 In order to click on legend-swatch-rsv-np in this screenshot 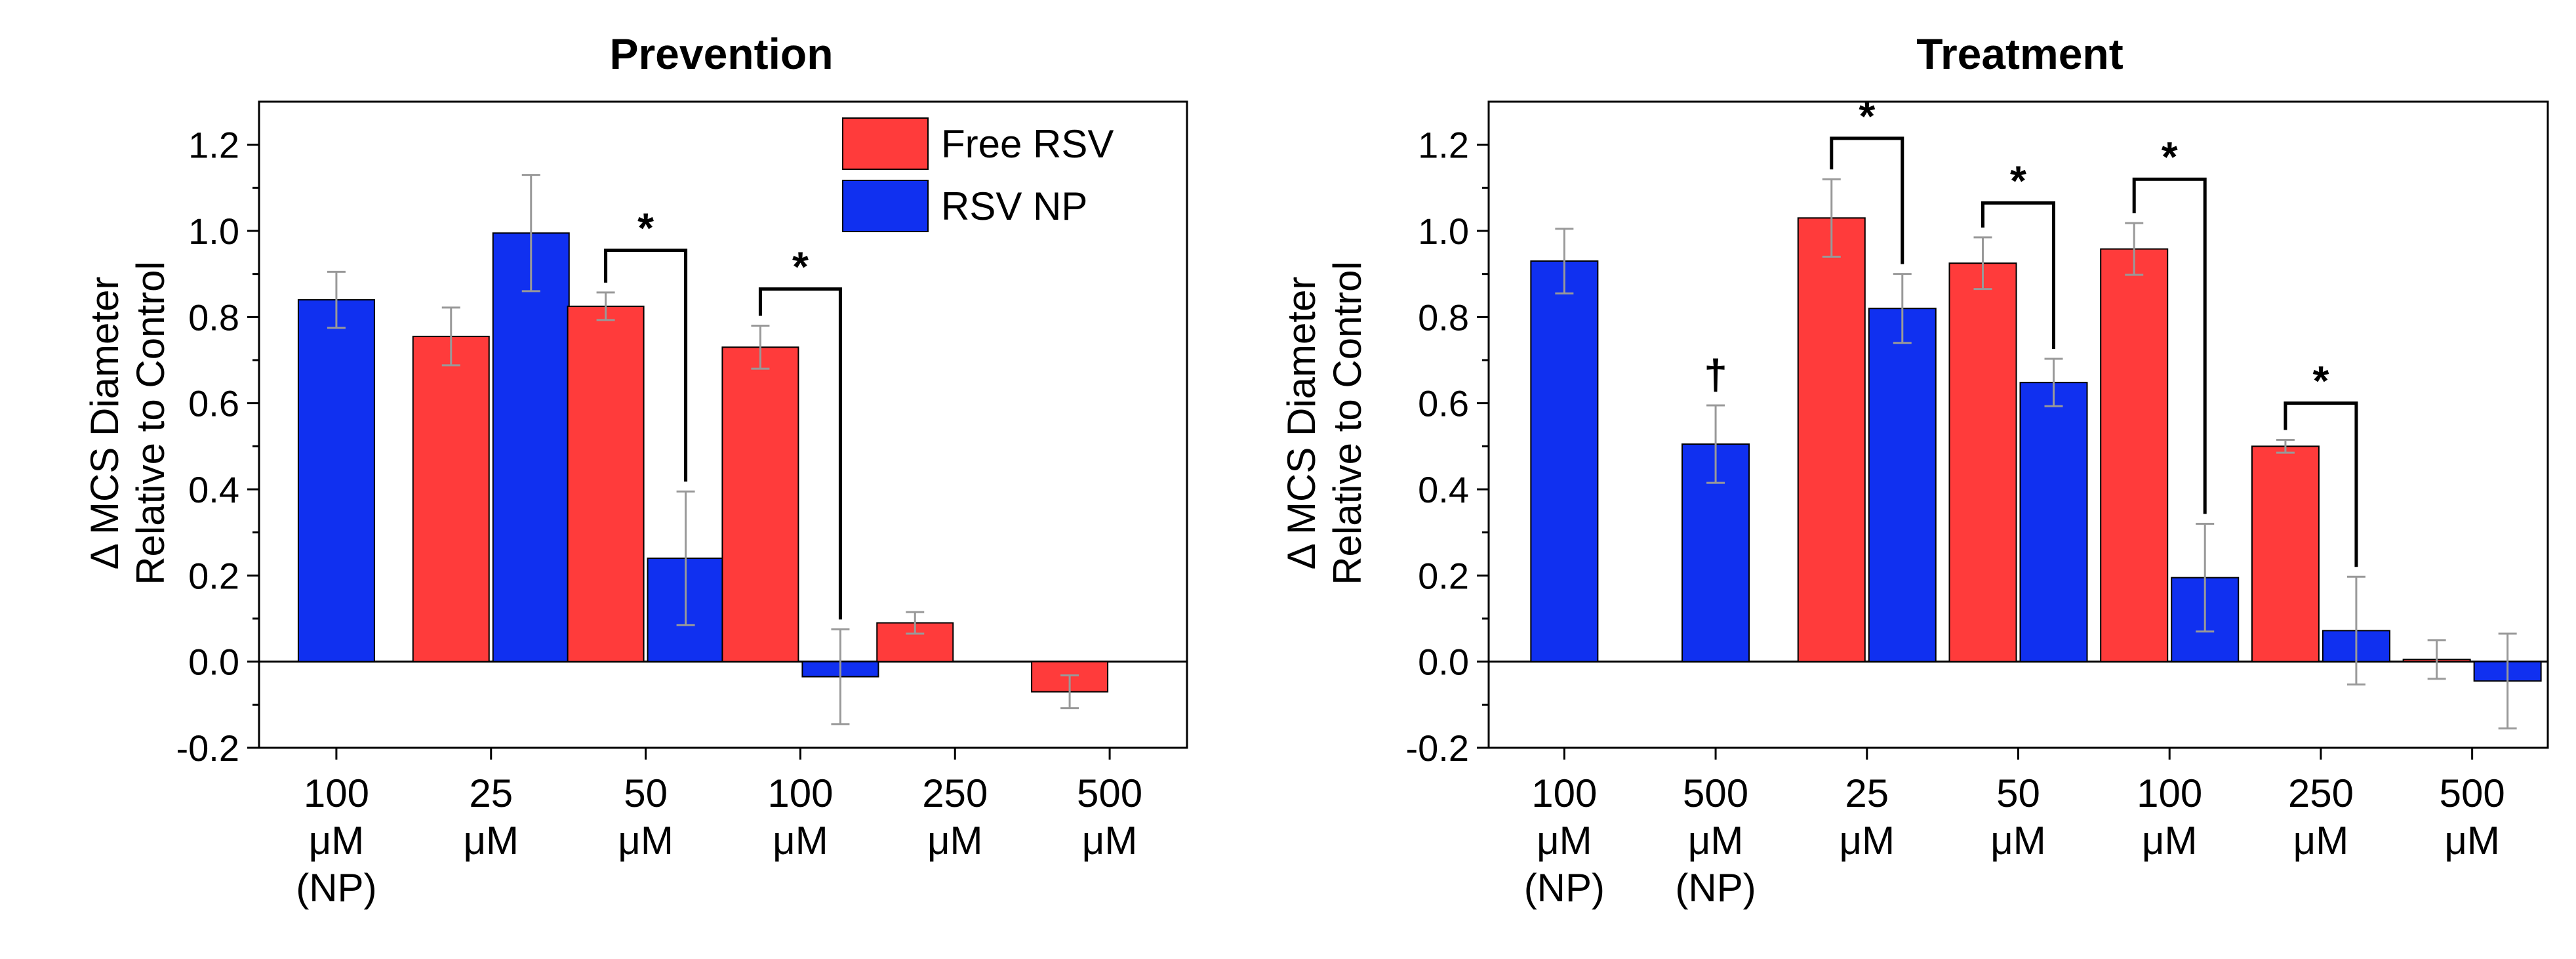, I will do `click(885, 206)`.